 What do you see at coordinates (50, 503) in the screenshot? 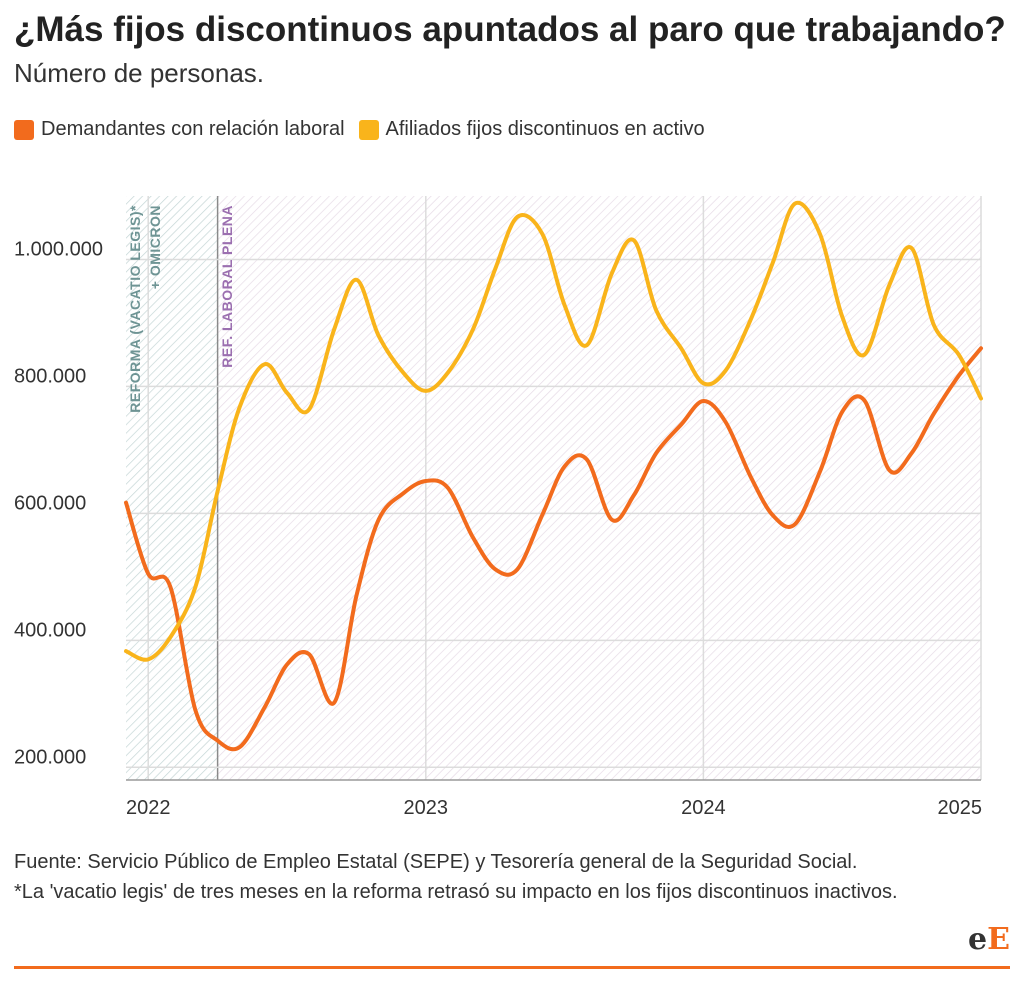
I see `y-tick-label: 600.000` at bounding box center [50, 503].